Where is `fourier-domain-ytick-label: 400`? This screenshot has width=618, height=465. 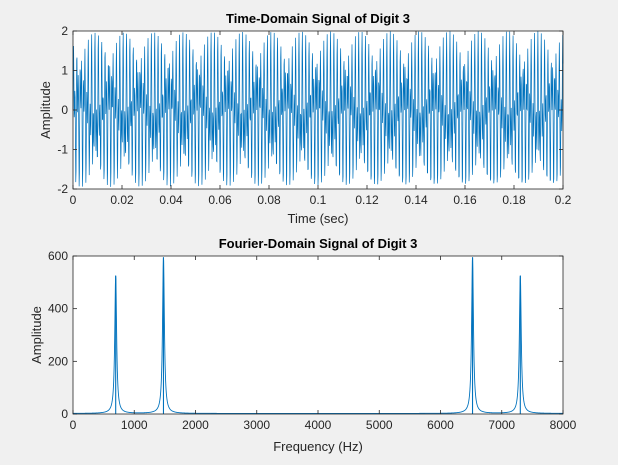
fourier-domain-ytick-label: 400 is located at coordinates (58, 309).